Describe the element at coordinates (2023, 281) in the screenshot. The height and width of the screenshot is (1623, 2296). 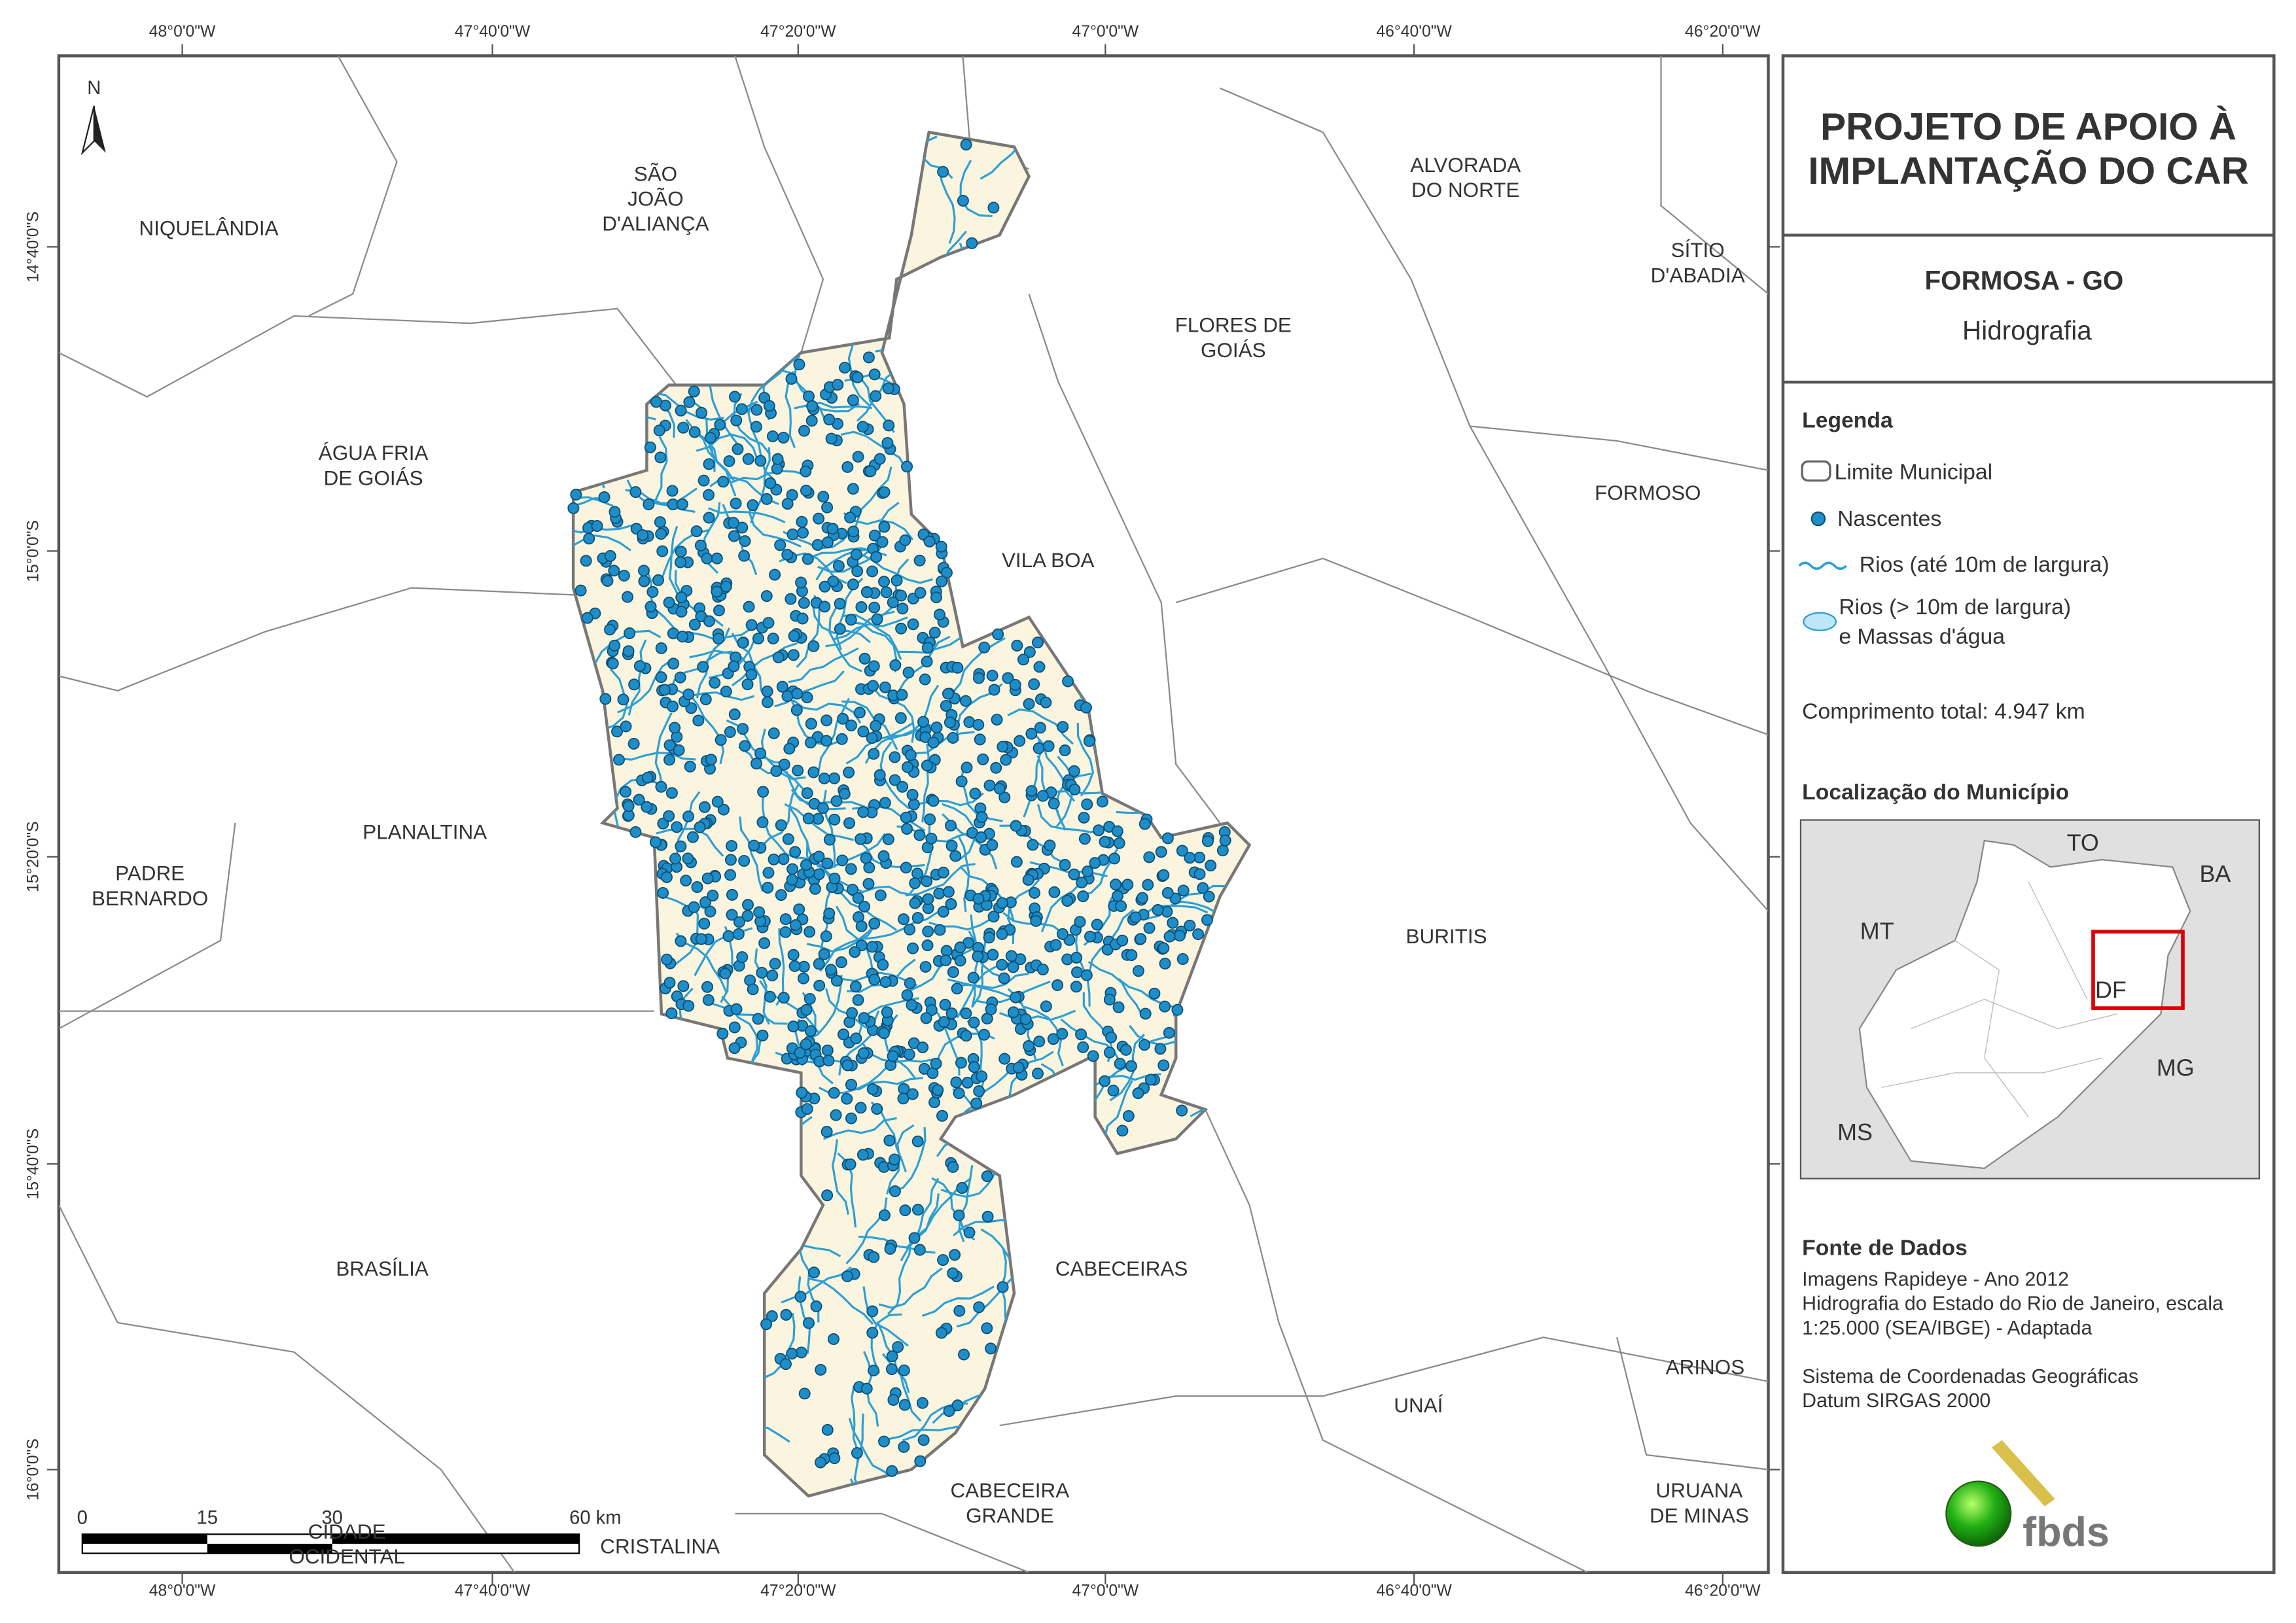
I see `municipality-name: FORMOSA - GO` at that location.